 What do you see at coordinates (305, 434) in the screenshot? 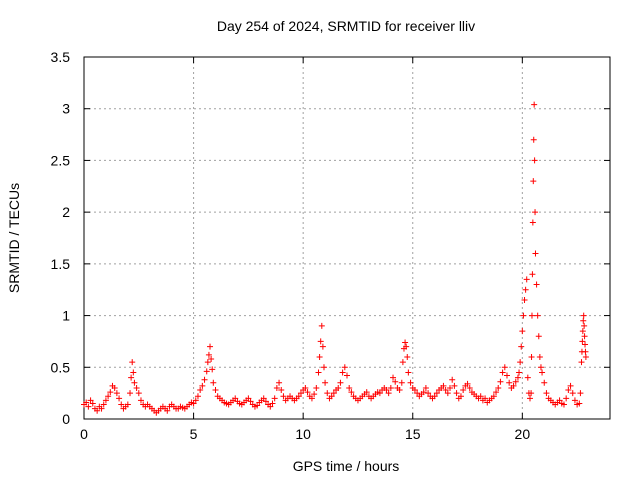
I see `x-tick-labels: 0 5 10 15 20` at bounding box center [305, 434].